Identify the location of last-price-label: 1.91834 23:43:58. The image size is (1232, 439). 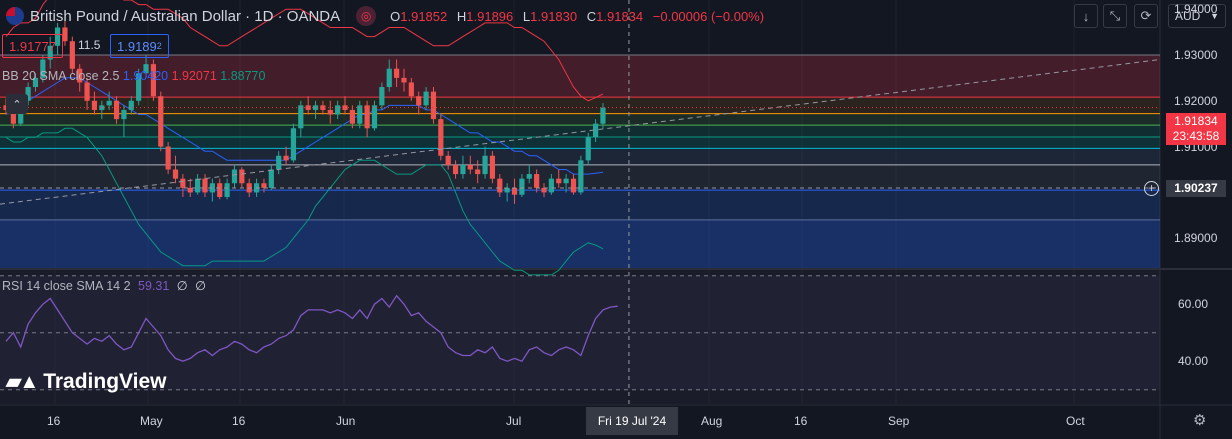
(1196, 129).